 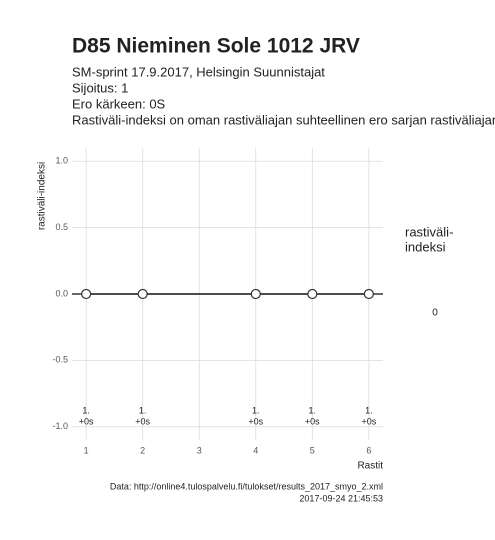 I want to click on y-tick-label: 0.5, so click(x=61, y=227).